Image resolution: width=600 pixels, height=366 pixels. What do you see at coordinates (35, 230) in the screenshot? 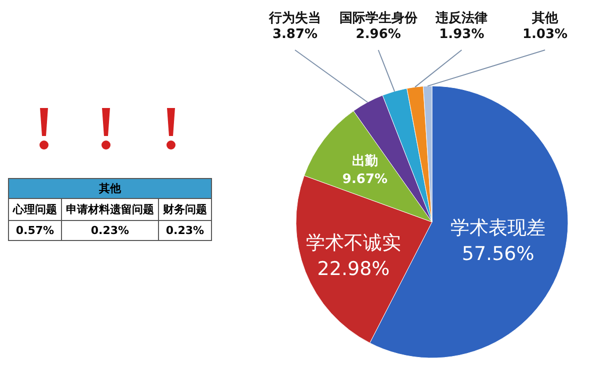
I see `data-label: 0.57%` at bounding box center [35, 230].